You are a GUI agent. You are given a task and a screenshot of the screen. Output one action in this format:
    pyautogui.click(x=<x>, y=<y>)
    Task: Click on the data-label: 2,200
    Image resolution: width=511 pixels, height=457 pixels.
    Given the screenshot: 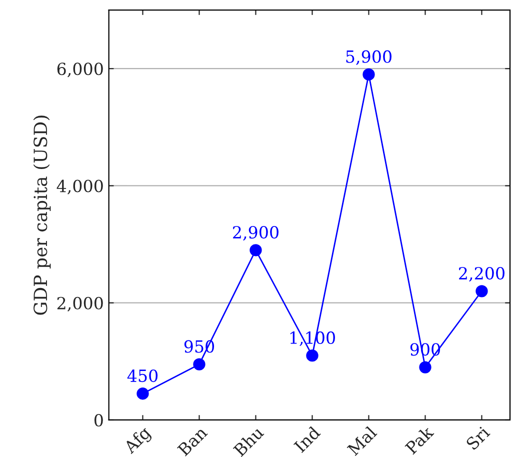 What is the action you would take?
    pyautogui.click(x=481, y=274)
    